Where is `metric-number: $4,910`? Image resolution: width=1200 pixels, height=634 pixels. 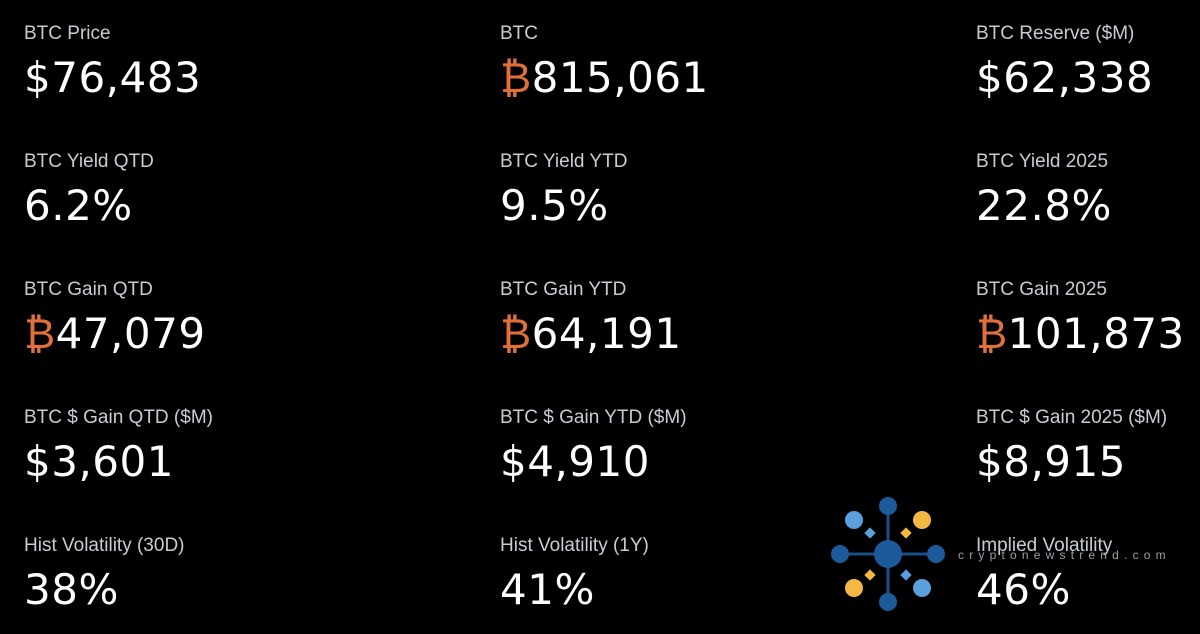 metric-number: $4,910 is located at coordinates (575, 461).